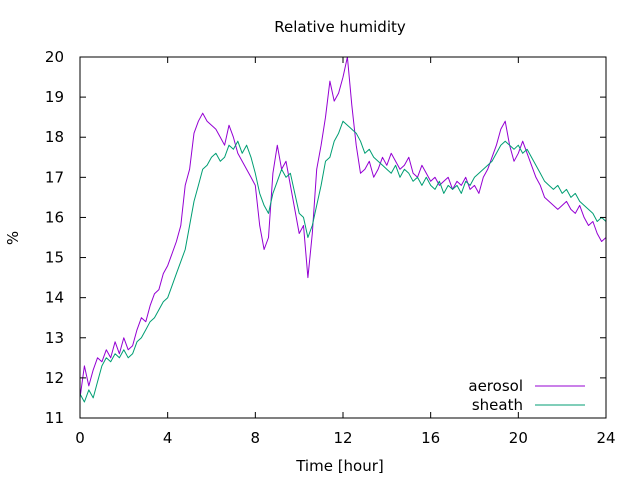 This screenshot has width=640, height=480. I want to click on y-tick-label: 19, so click(54, 97).